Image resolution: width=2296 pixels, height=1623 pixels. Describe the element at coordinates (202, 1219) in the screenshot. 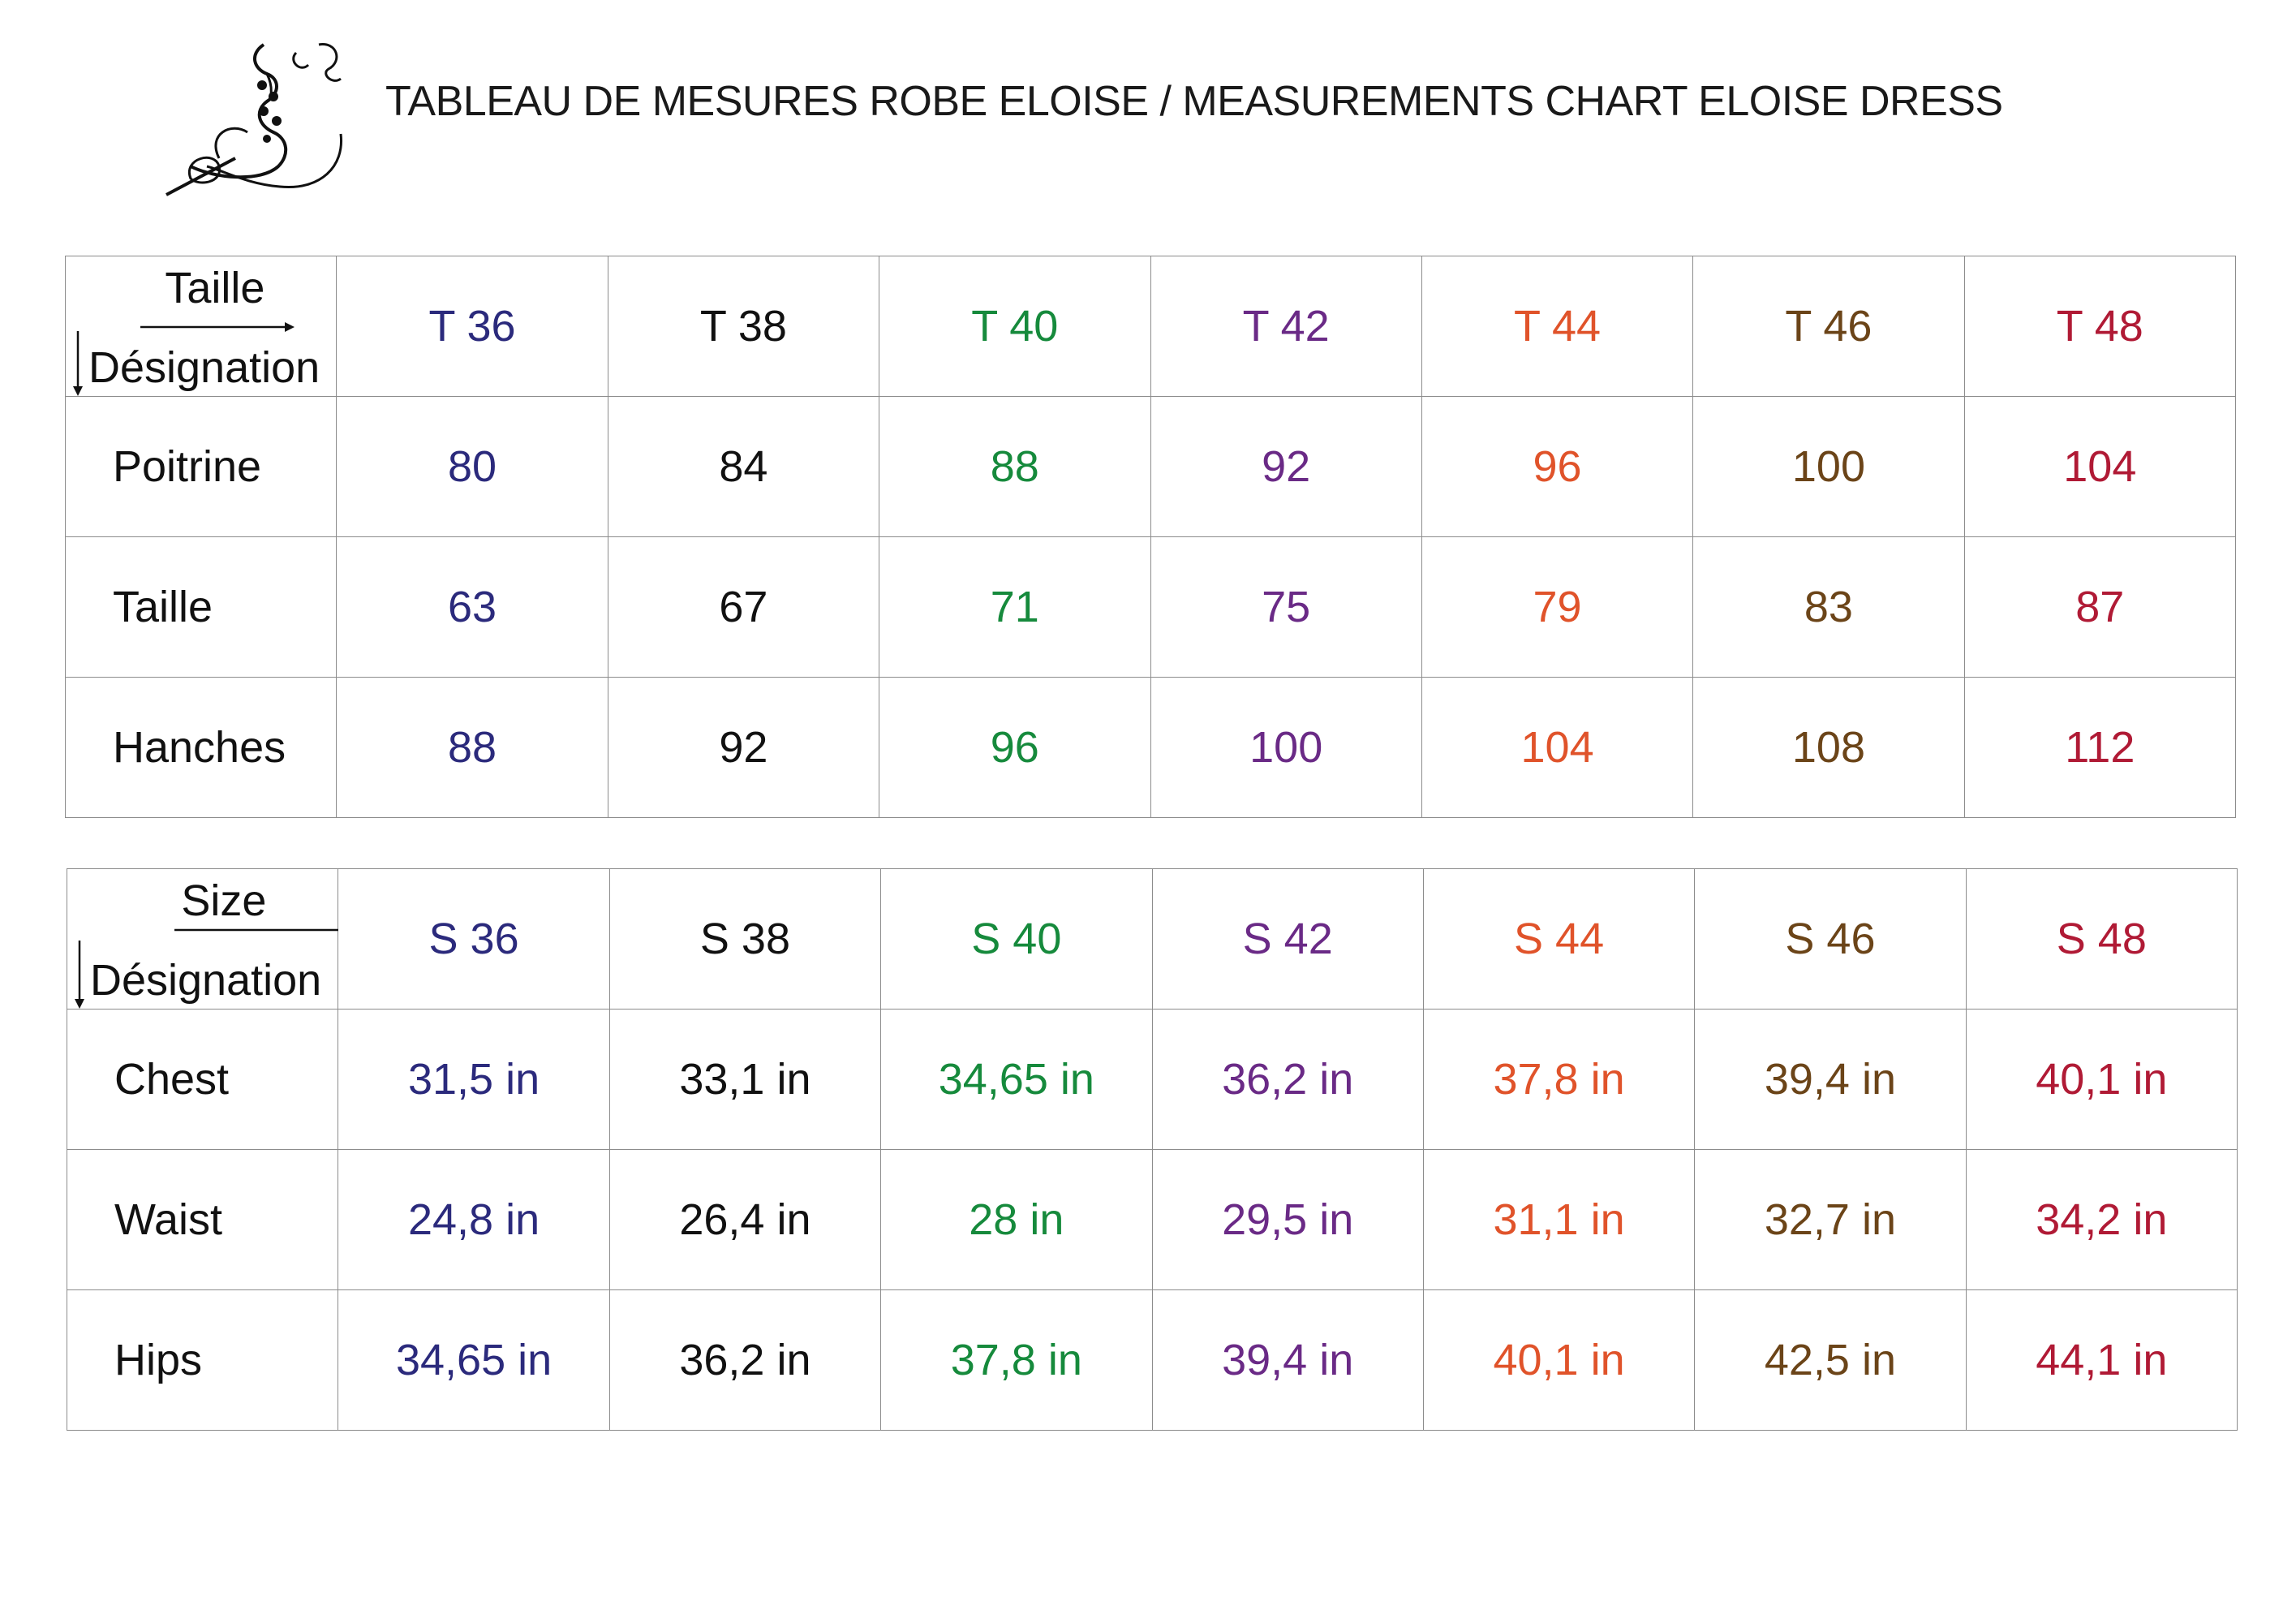

I see `row-label: Waist` at that location.